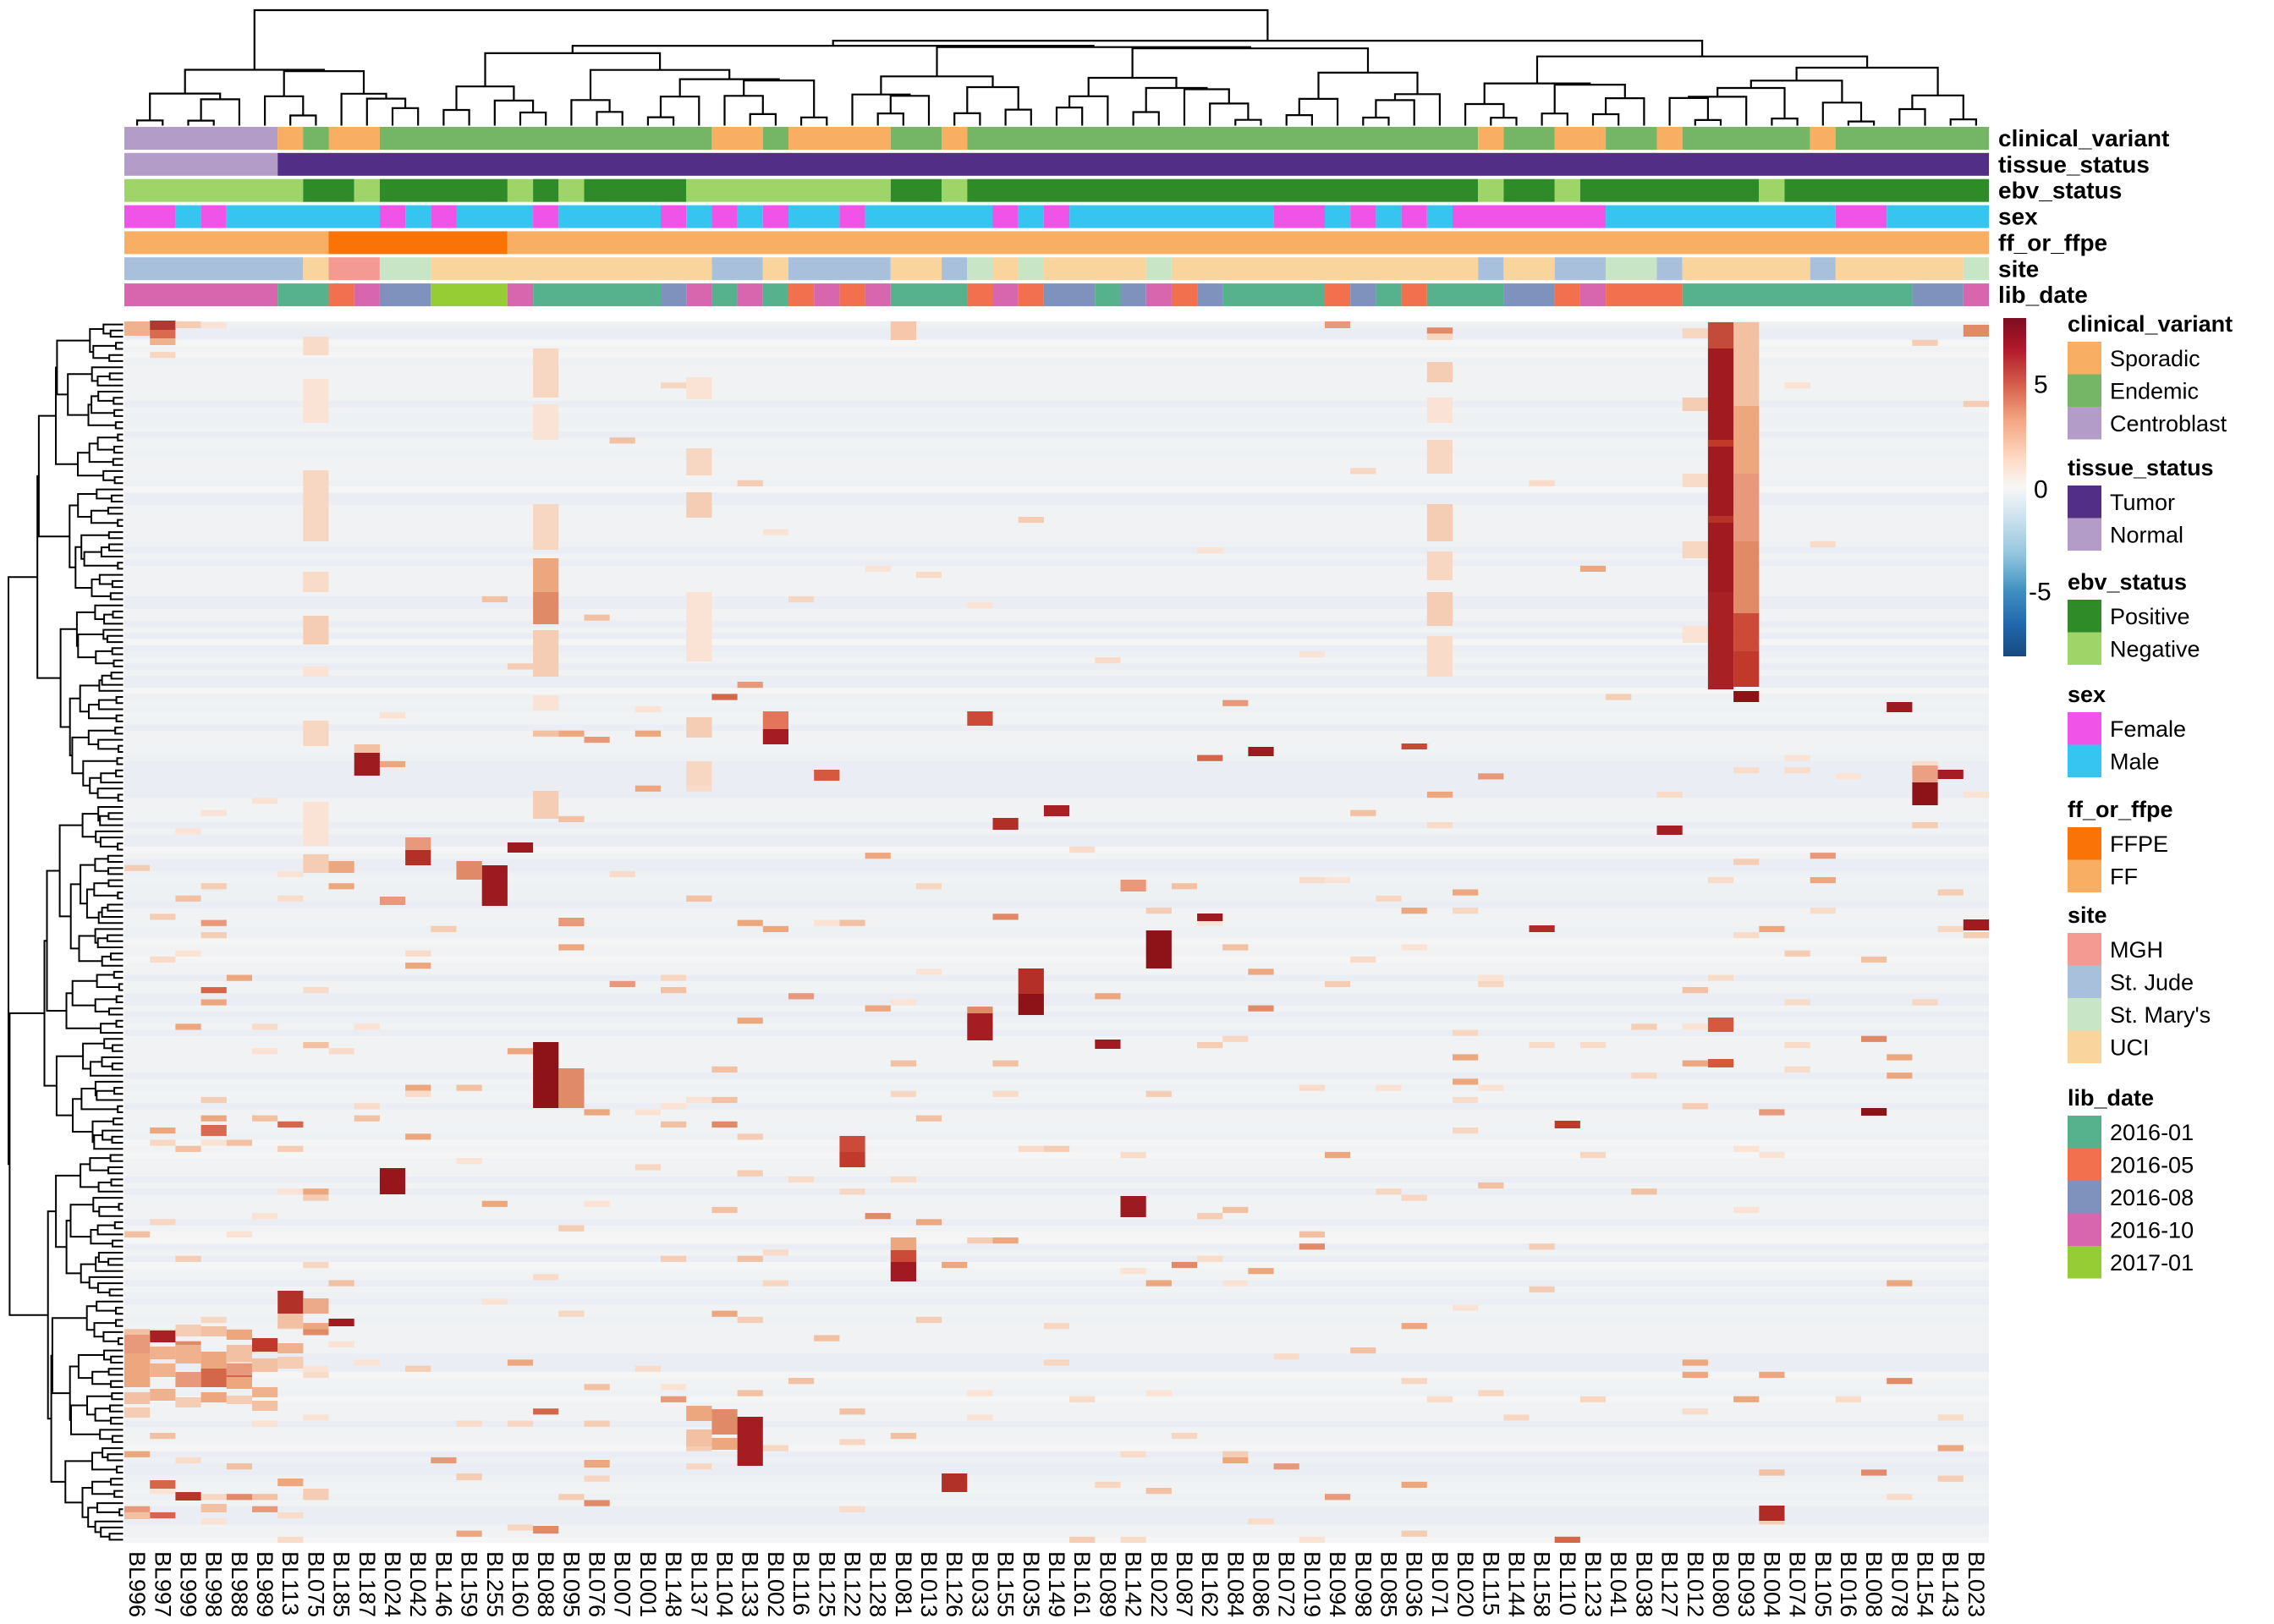  Describe the element at coordinates (2135, 762) in the screenshot. I see `svg-text: Male` at that location.